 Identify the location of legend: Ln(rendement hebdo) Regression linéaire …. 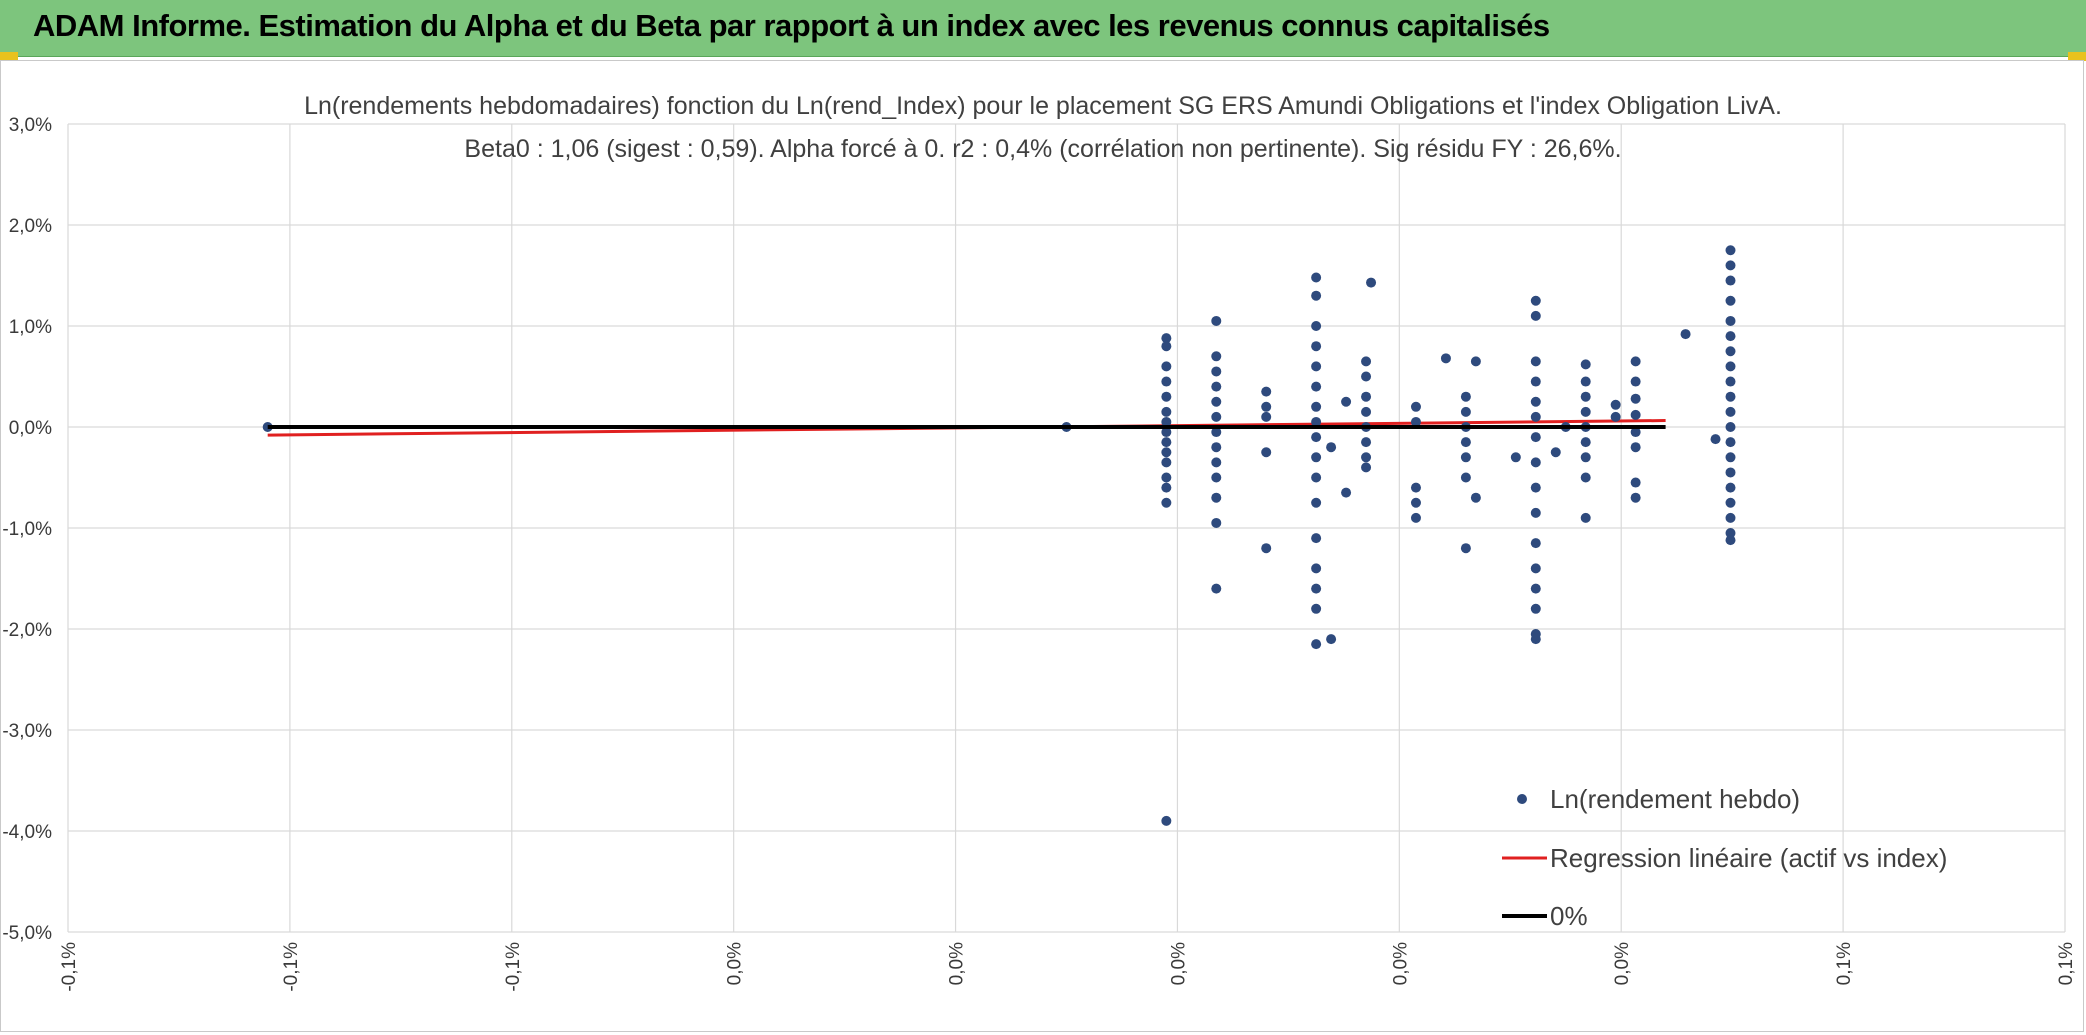
(1724, 857).